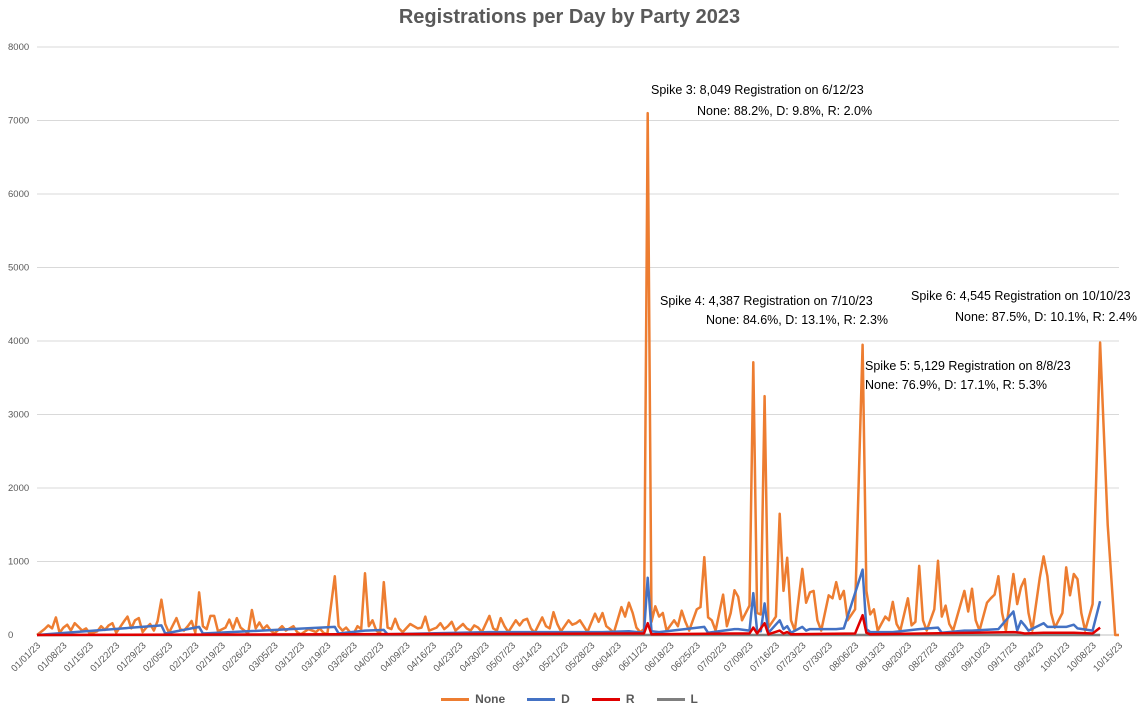 This screenshot has height=716, width=1139. What do you see at coordinates (956, 385) in the screenshot?
I see `annotation-spike-5-line2: None: 76.9%, D: 17.1%, R: 5.3%` at bounding box center [956, 385].